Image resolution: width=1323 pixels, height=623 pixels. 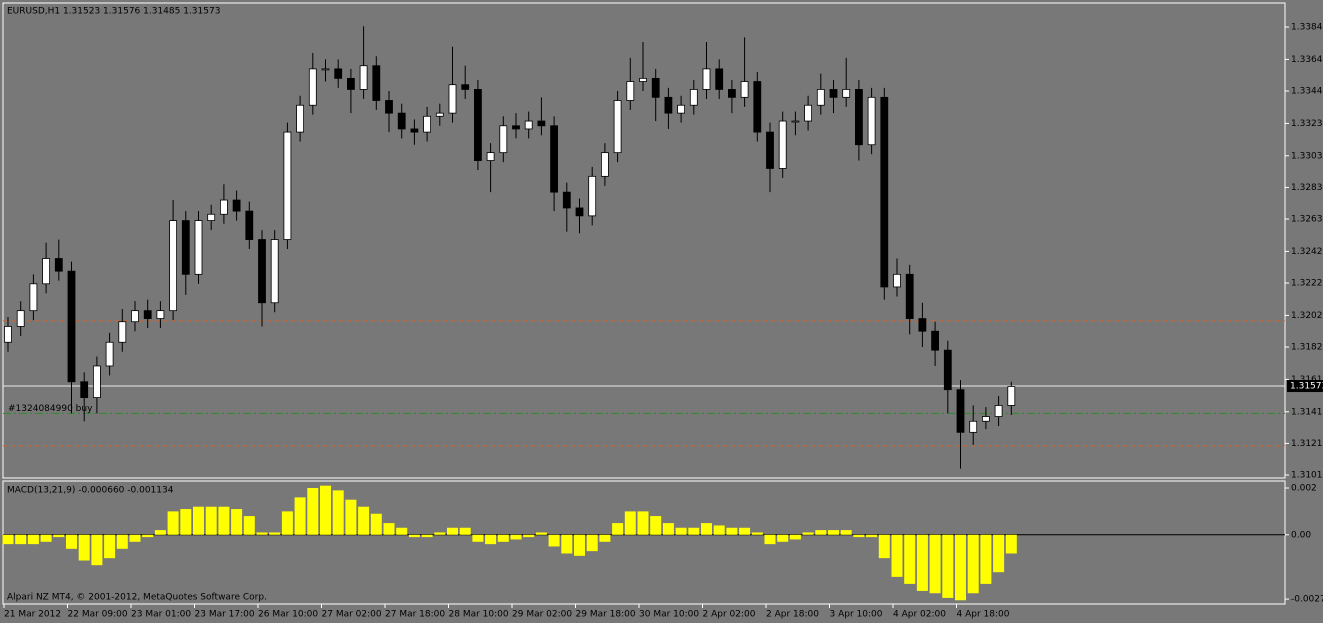 I want to click on macd-tick-label: 0.00, so click(x=1301, y=535).